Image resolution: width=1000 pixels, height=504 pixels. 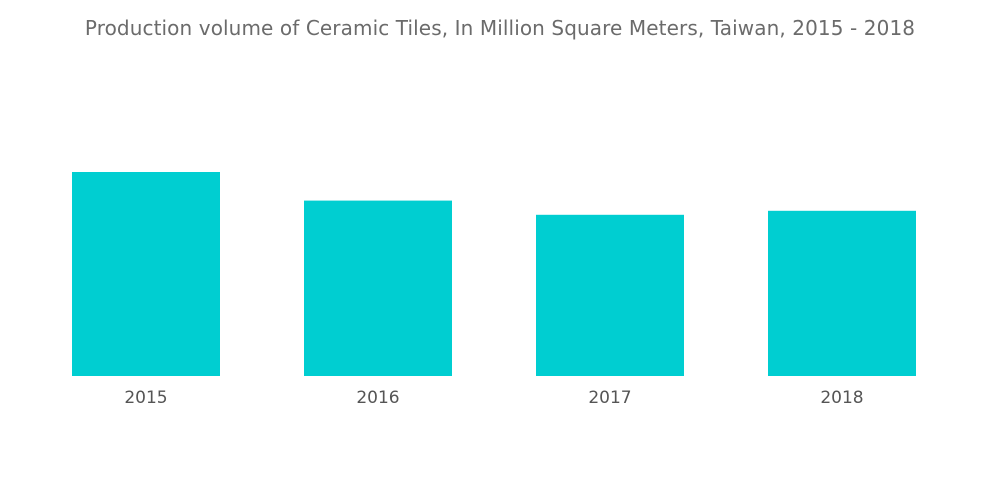 What do you see at coordinates (378, 288) in the screenshot?
I see `bar-2016` at bounding box center [378, 288].